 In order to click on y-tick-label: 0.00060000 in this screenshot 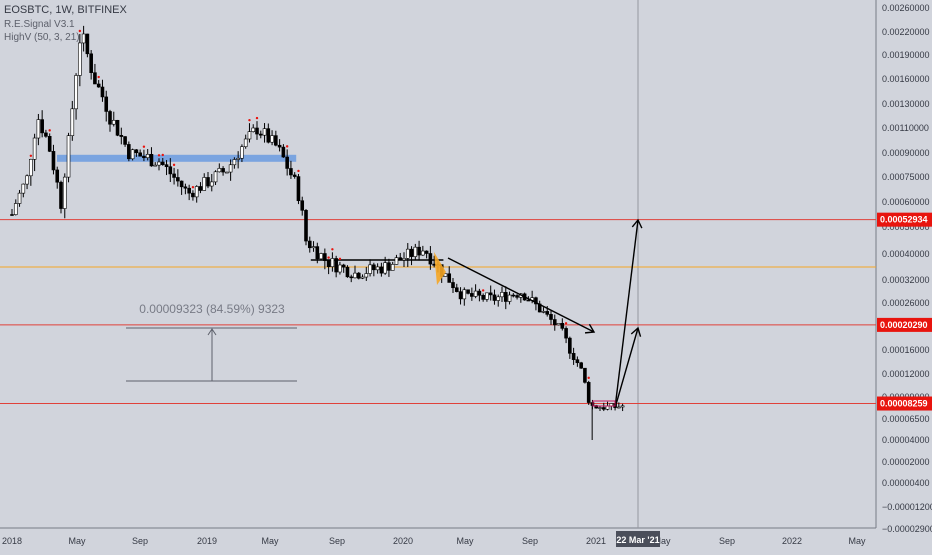, I will do `click(906, 202)`.